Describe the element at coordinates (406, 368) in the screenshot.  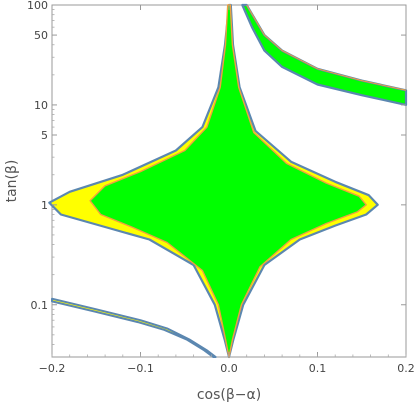
I see `x-tick-label: 0.2` at that location.